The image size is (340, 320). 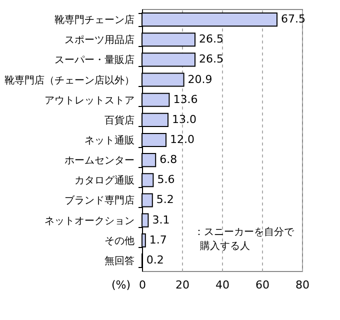 What do you see at coordinates (158, 239) in the screenshot?
I see `data-label: 1.7` at bounding box center [158, 239].